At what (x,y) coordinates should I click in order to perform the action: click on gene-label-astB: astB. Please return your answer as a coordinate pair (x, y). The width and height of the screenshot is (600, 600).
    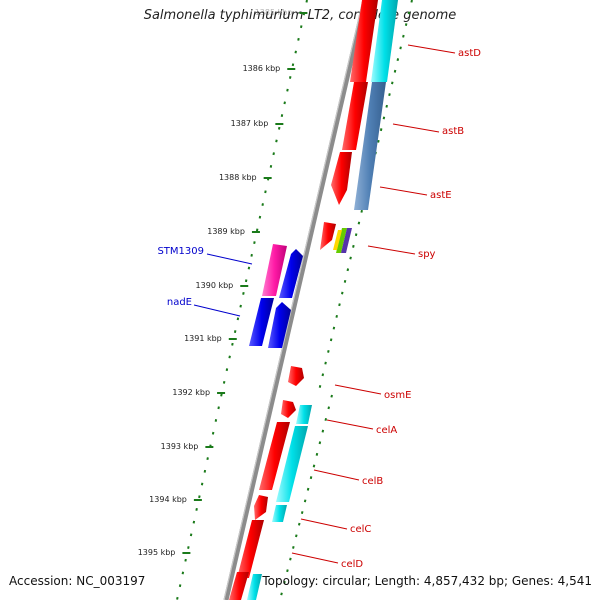
    Looking at the image, I should click on (453, 131).